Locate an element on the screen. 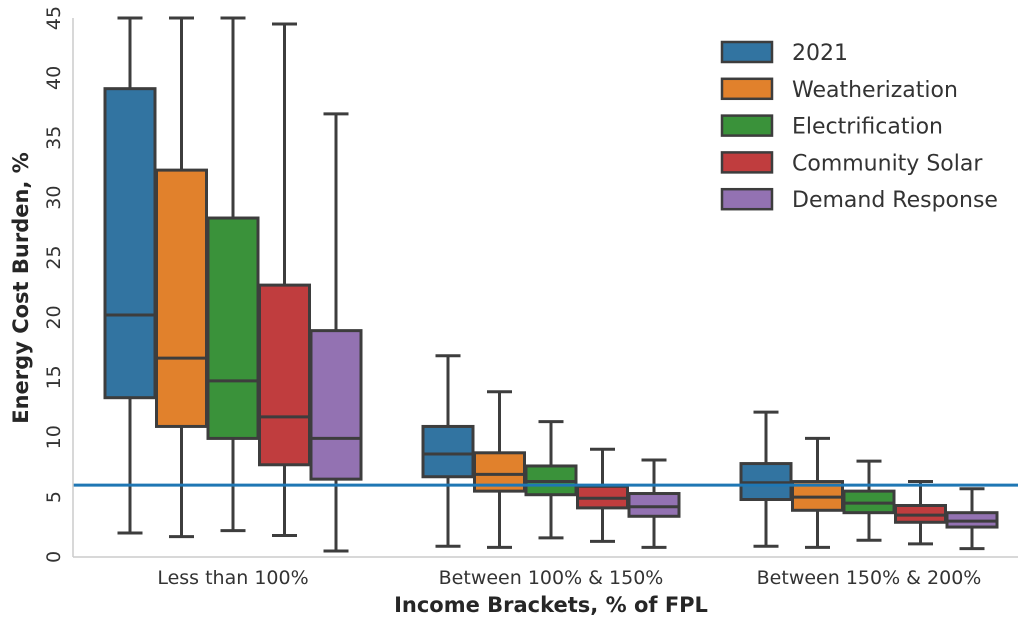 The width and height of the screenshot is (1018, 619). x-tick-label: Between 100% & 150% is located at coordinates (551, 578).